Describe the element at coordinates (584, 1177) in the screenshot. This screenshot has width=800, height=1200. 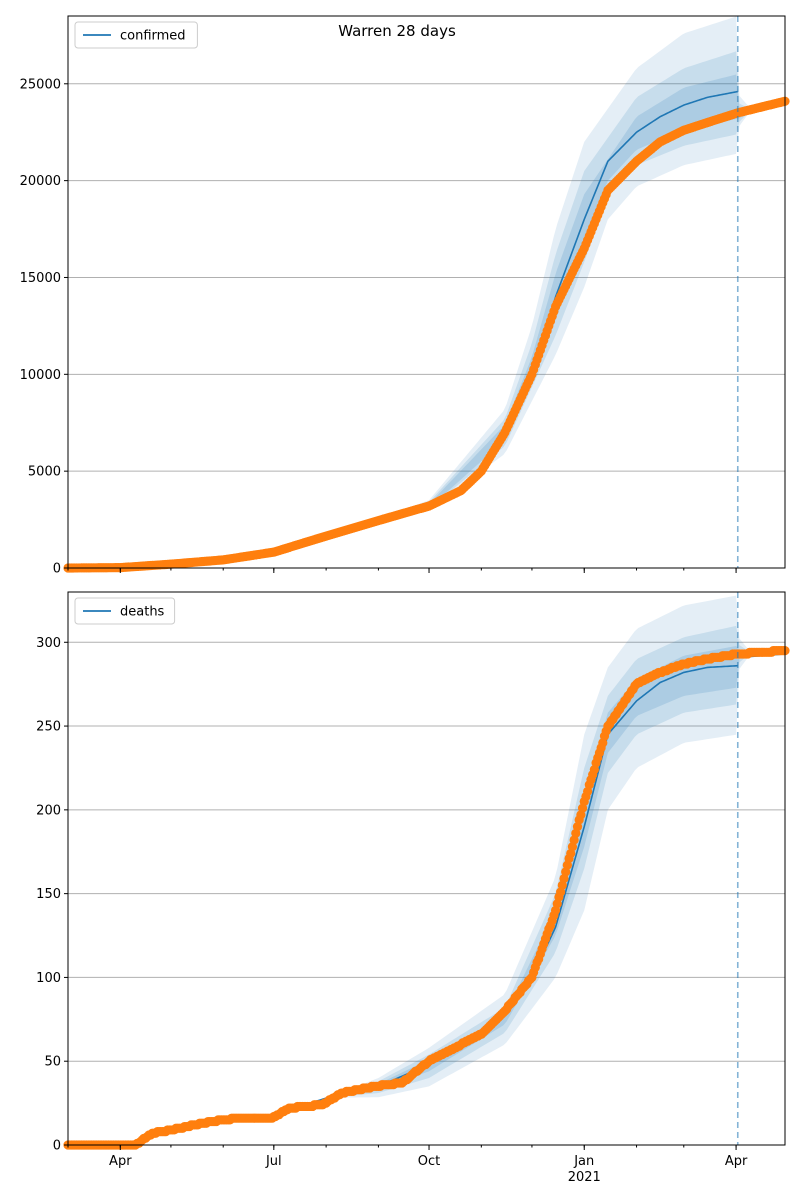
I see `x-tick-year-label: 2021` at that location.